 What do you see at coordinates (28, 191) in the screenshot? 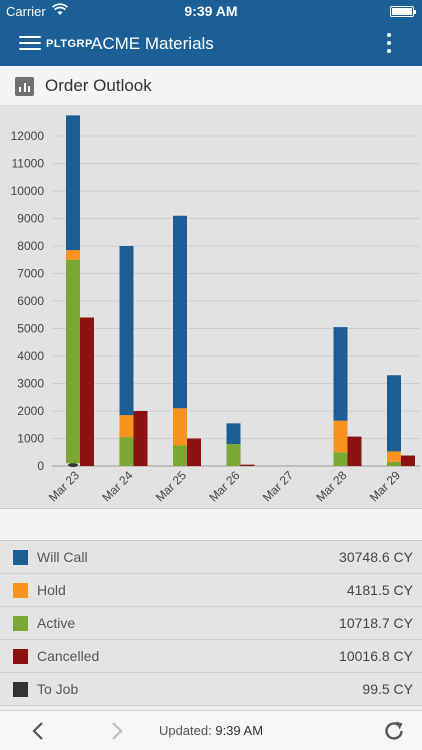
I see `y-tick-label: 10000` at bounding box center [28, 191].